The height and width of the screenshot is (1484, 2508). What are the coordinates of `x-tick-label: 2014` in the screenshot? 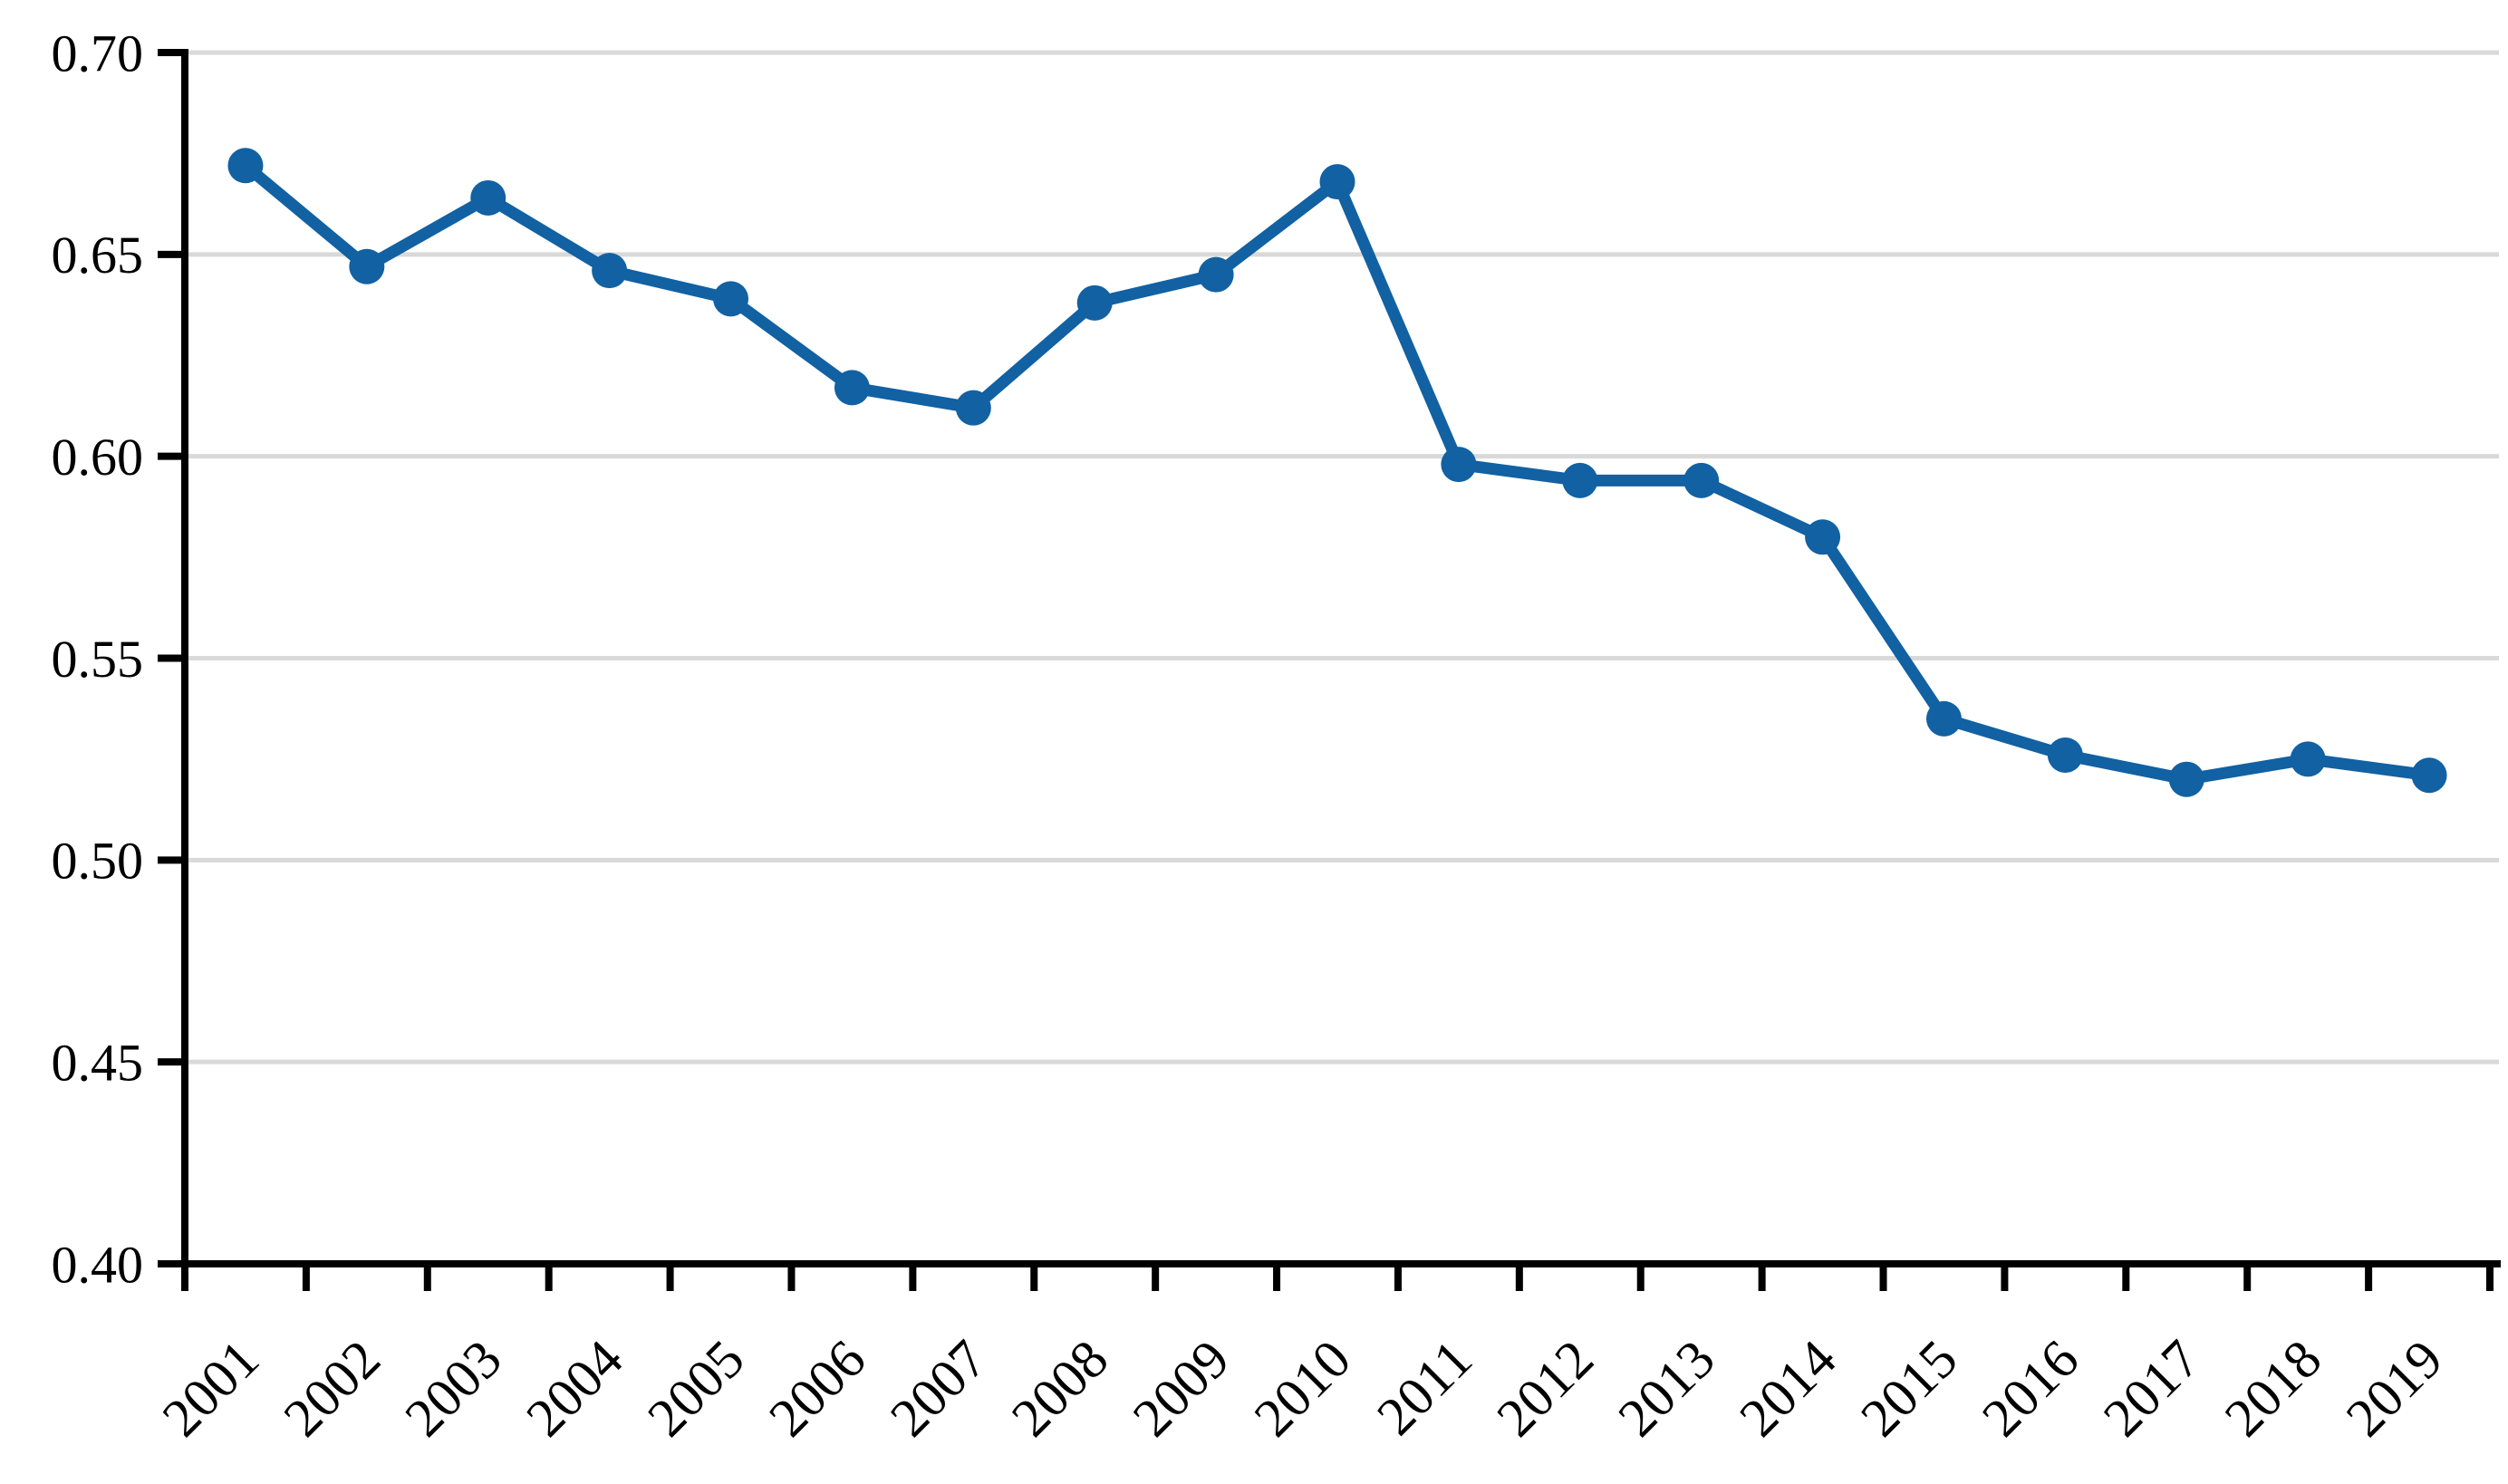 It's located at (1787, 1389).